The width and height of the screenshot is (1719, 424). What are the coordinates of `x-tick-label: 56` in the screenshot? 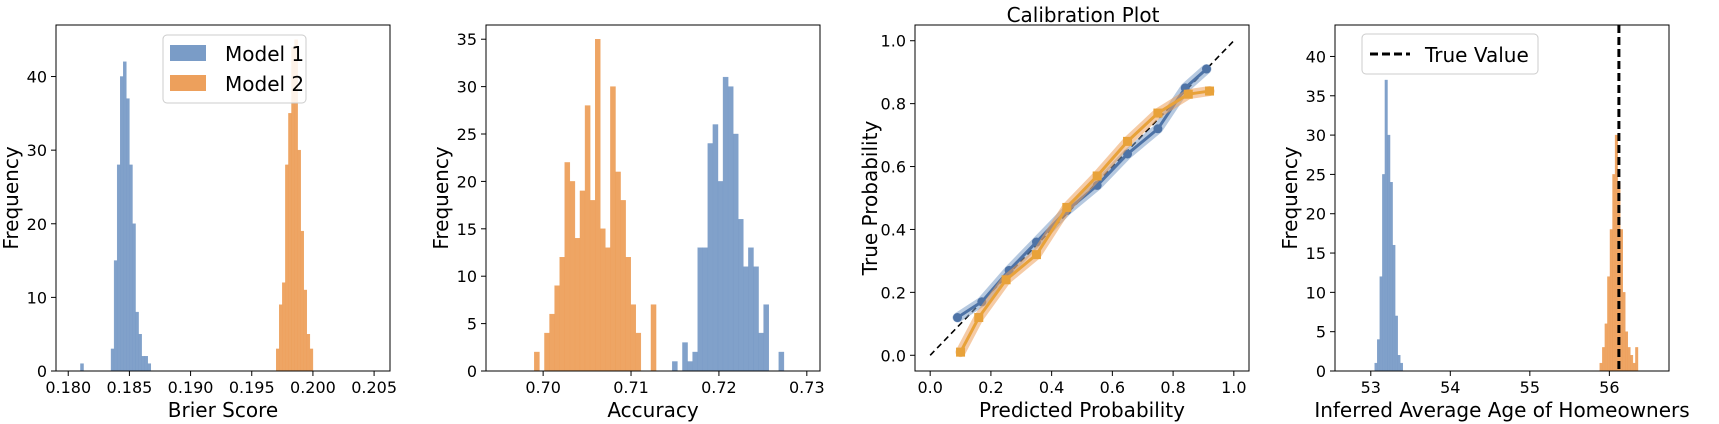 It's located at (1609, 387).